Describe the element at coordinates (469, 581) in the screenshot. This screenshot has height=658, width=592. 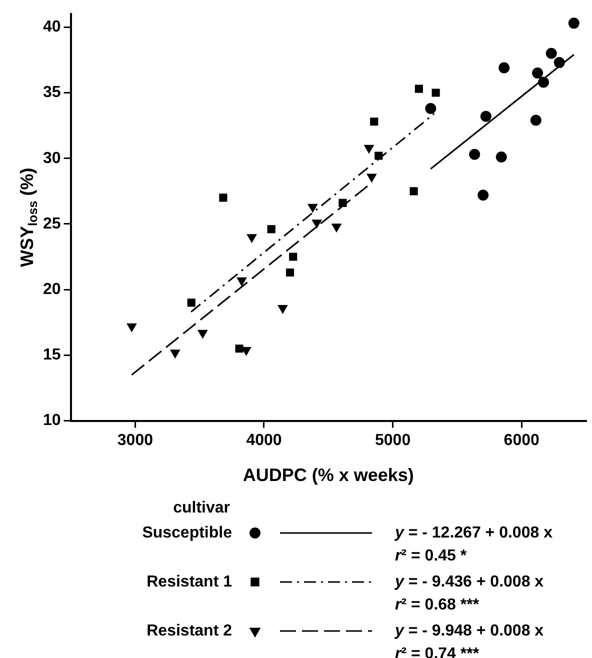
I see `text: y = - 9.436 + 0.008 x` at that location.